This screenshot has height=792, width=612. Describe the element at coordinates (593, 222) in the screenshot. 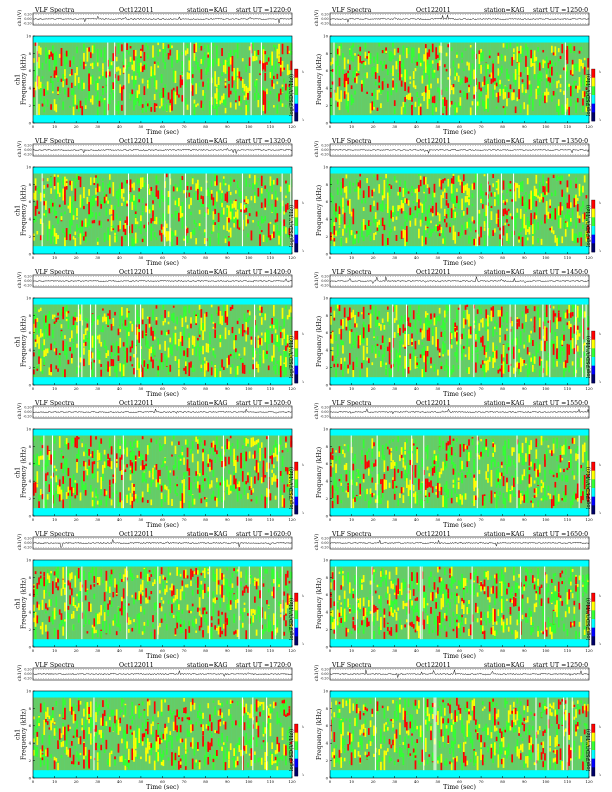

I see `colorbar-segment` at that location.